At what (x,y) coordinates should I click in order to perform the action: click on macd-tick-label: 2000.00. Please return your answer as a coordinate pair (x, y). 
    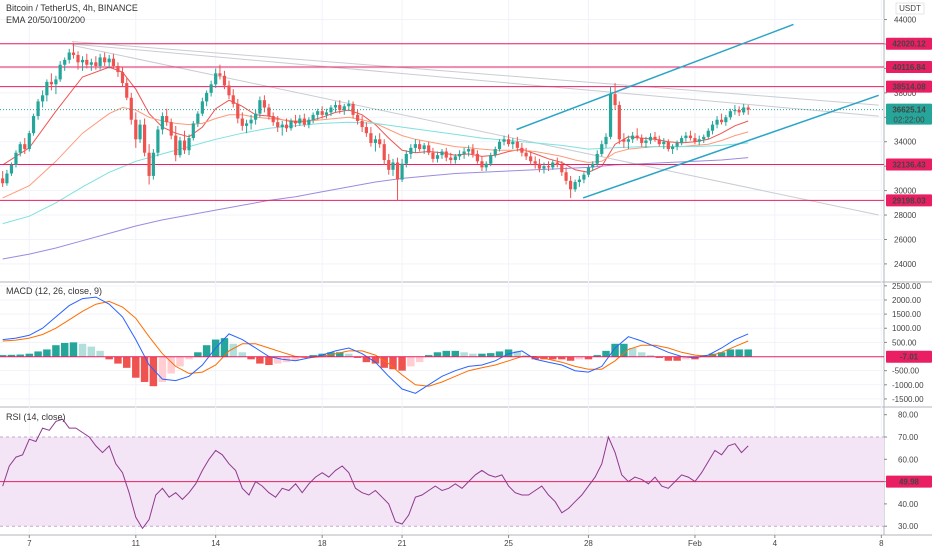
    Looking at the image, I should click on (906, 300).